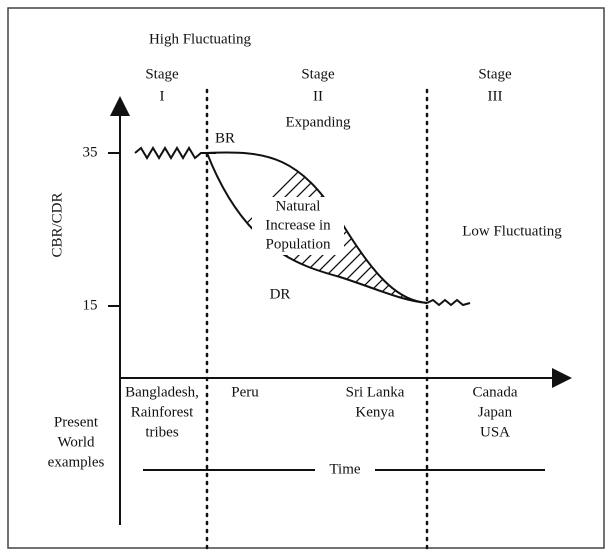 The image size is (612, 556). Describe the element at coordinates (280, 294) in the screenshot. I see `annotation: DR` at that location.